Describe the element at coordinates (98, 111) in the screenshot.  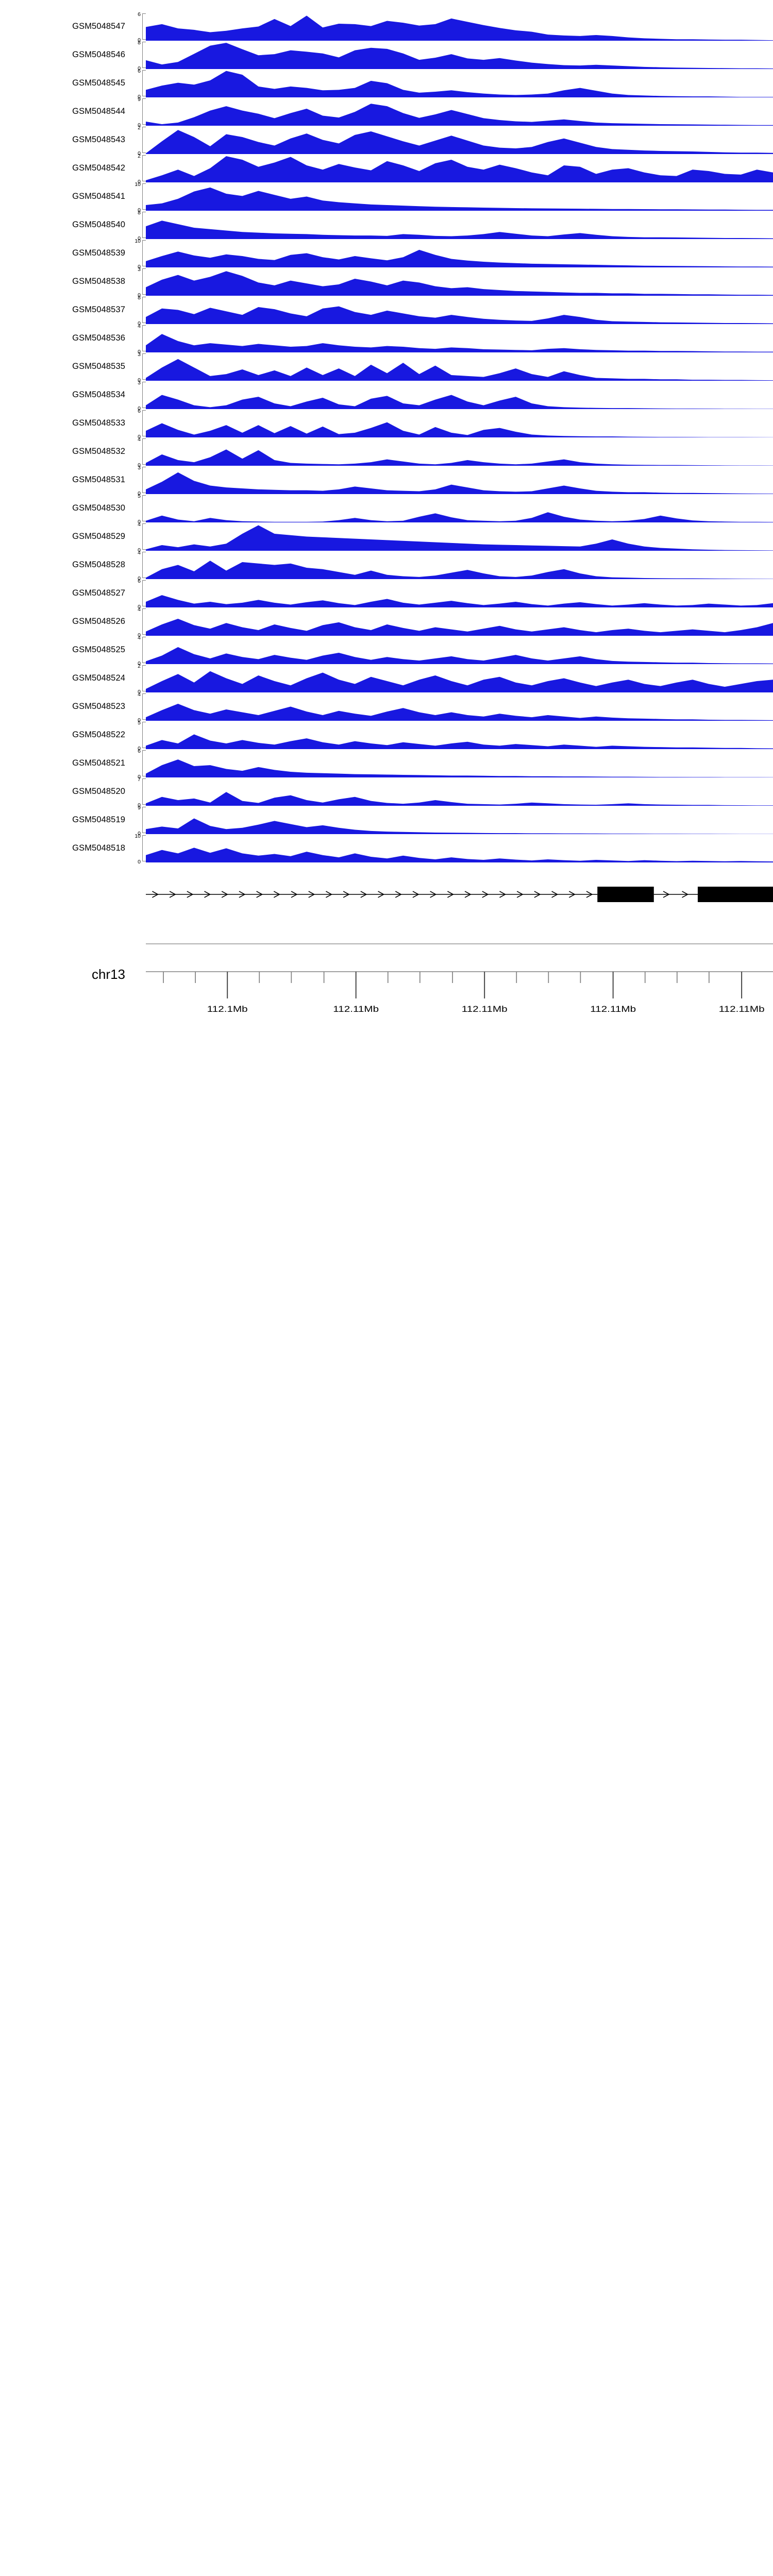
I see `track-label-GSM5048544: GSM5048544` at that location.